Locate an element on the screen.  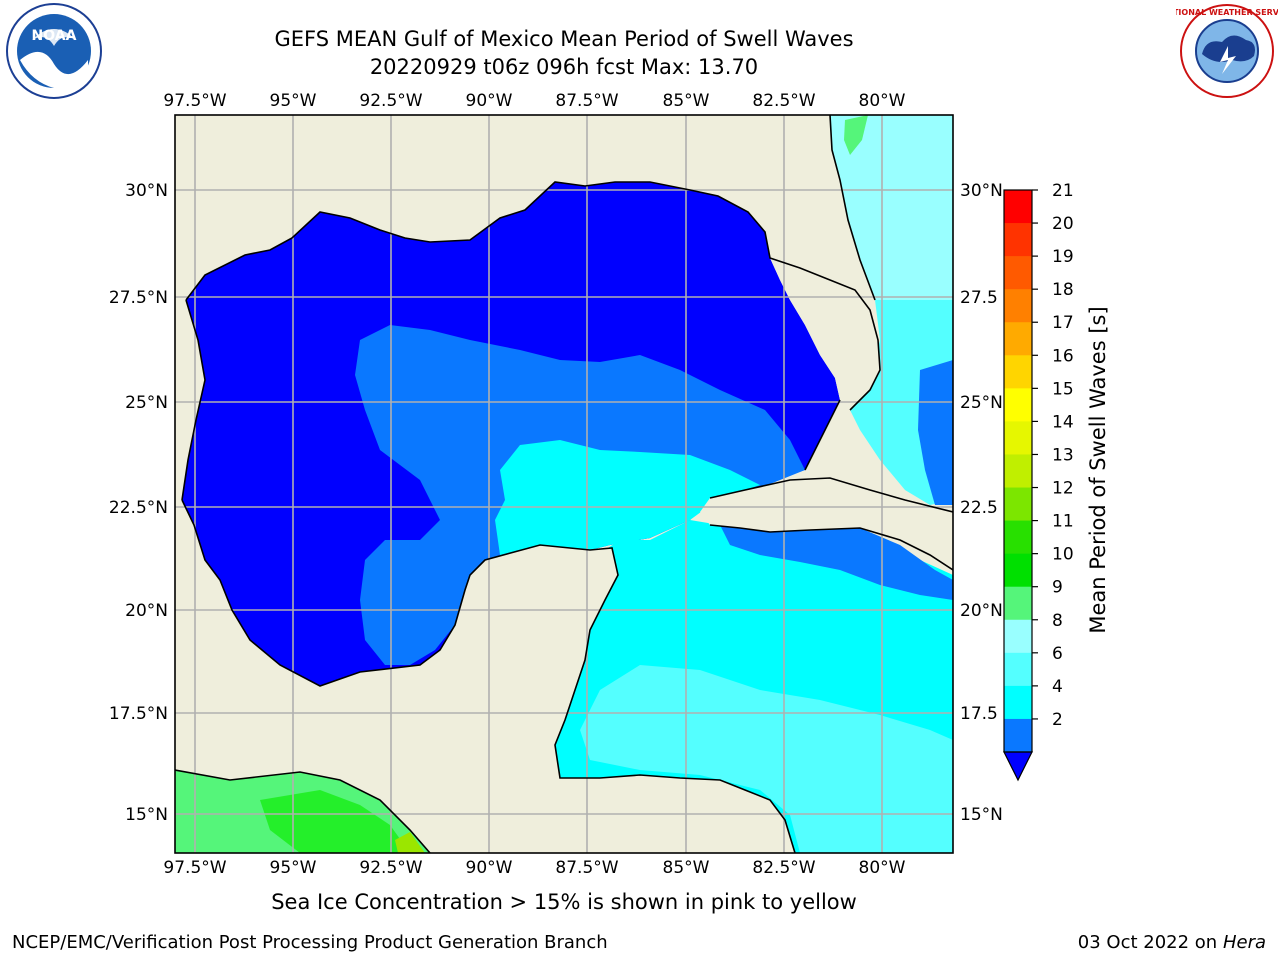
lon-label-top: 85°W is located at coordinates (686, 101).